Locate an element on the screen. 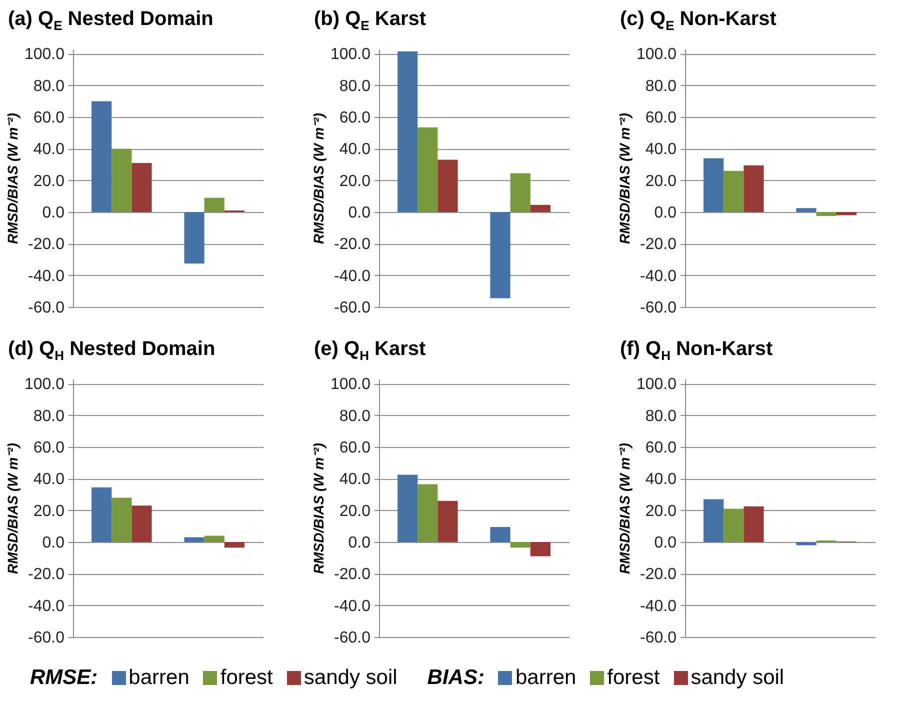 Image resolution: width=919 pixels, height=707 pixels. text: RMSE: is located at coordinates (64, 678).